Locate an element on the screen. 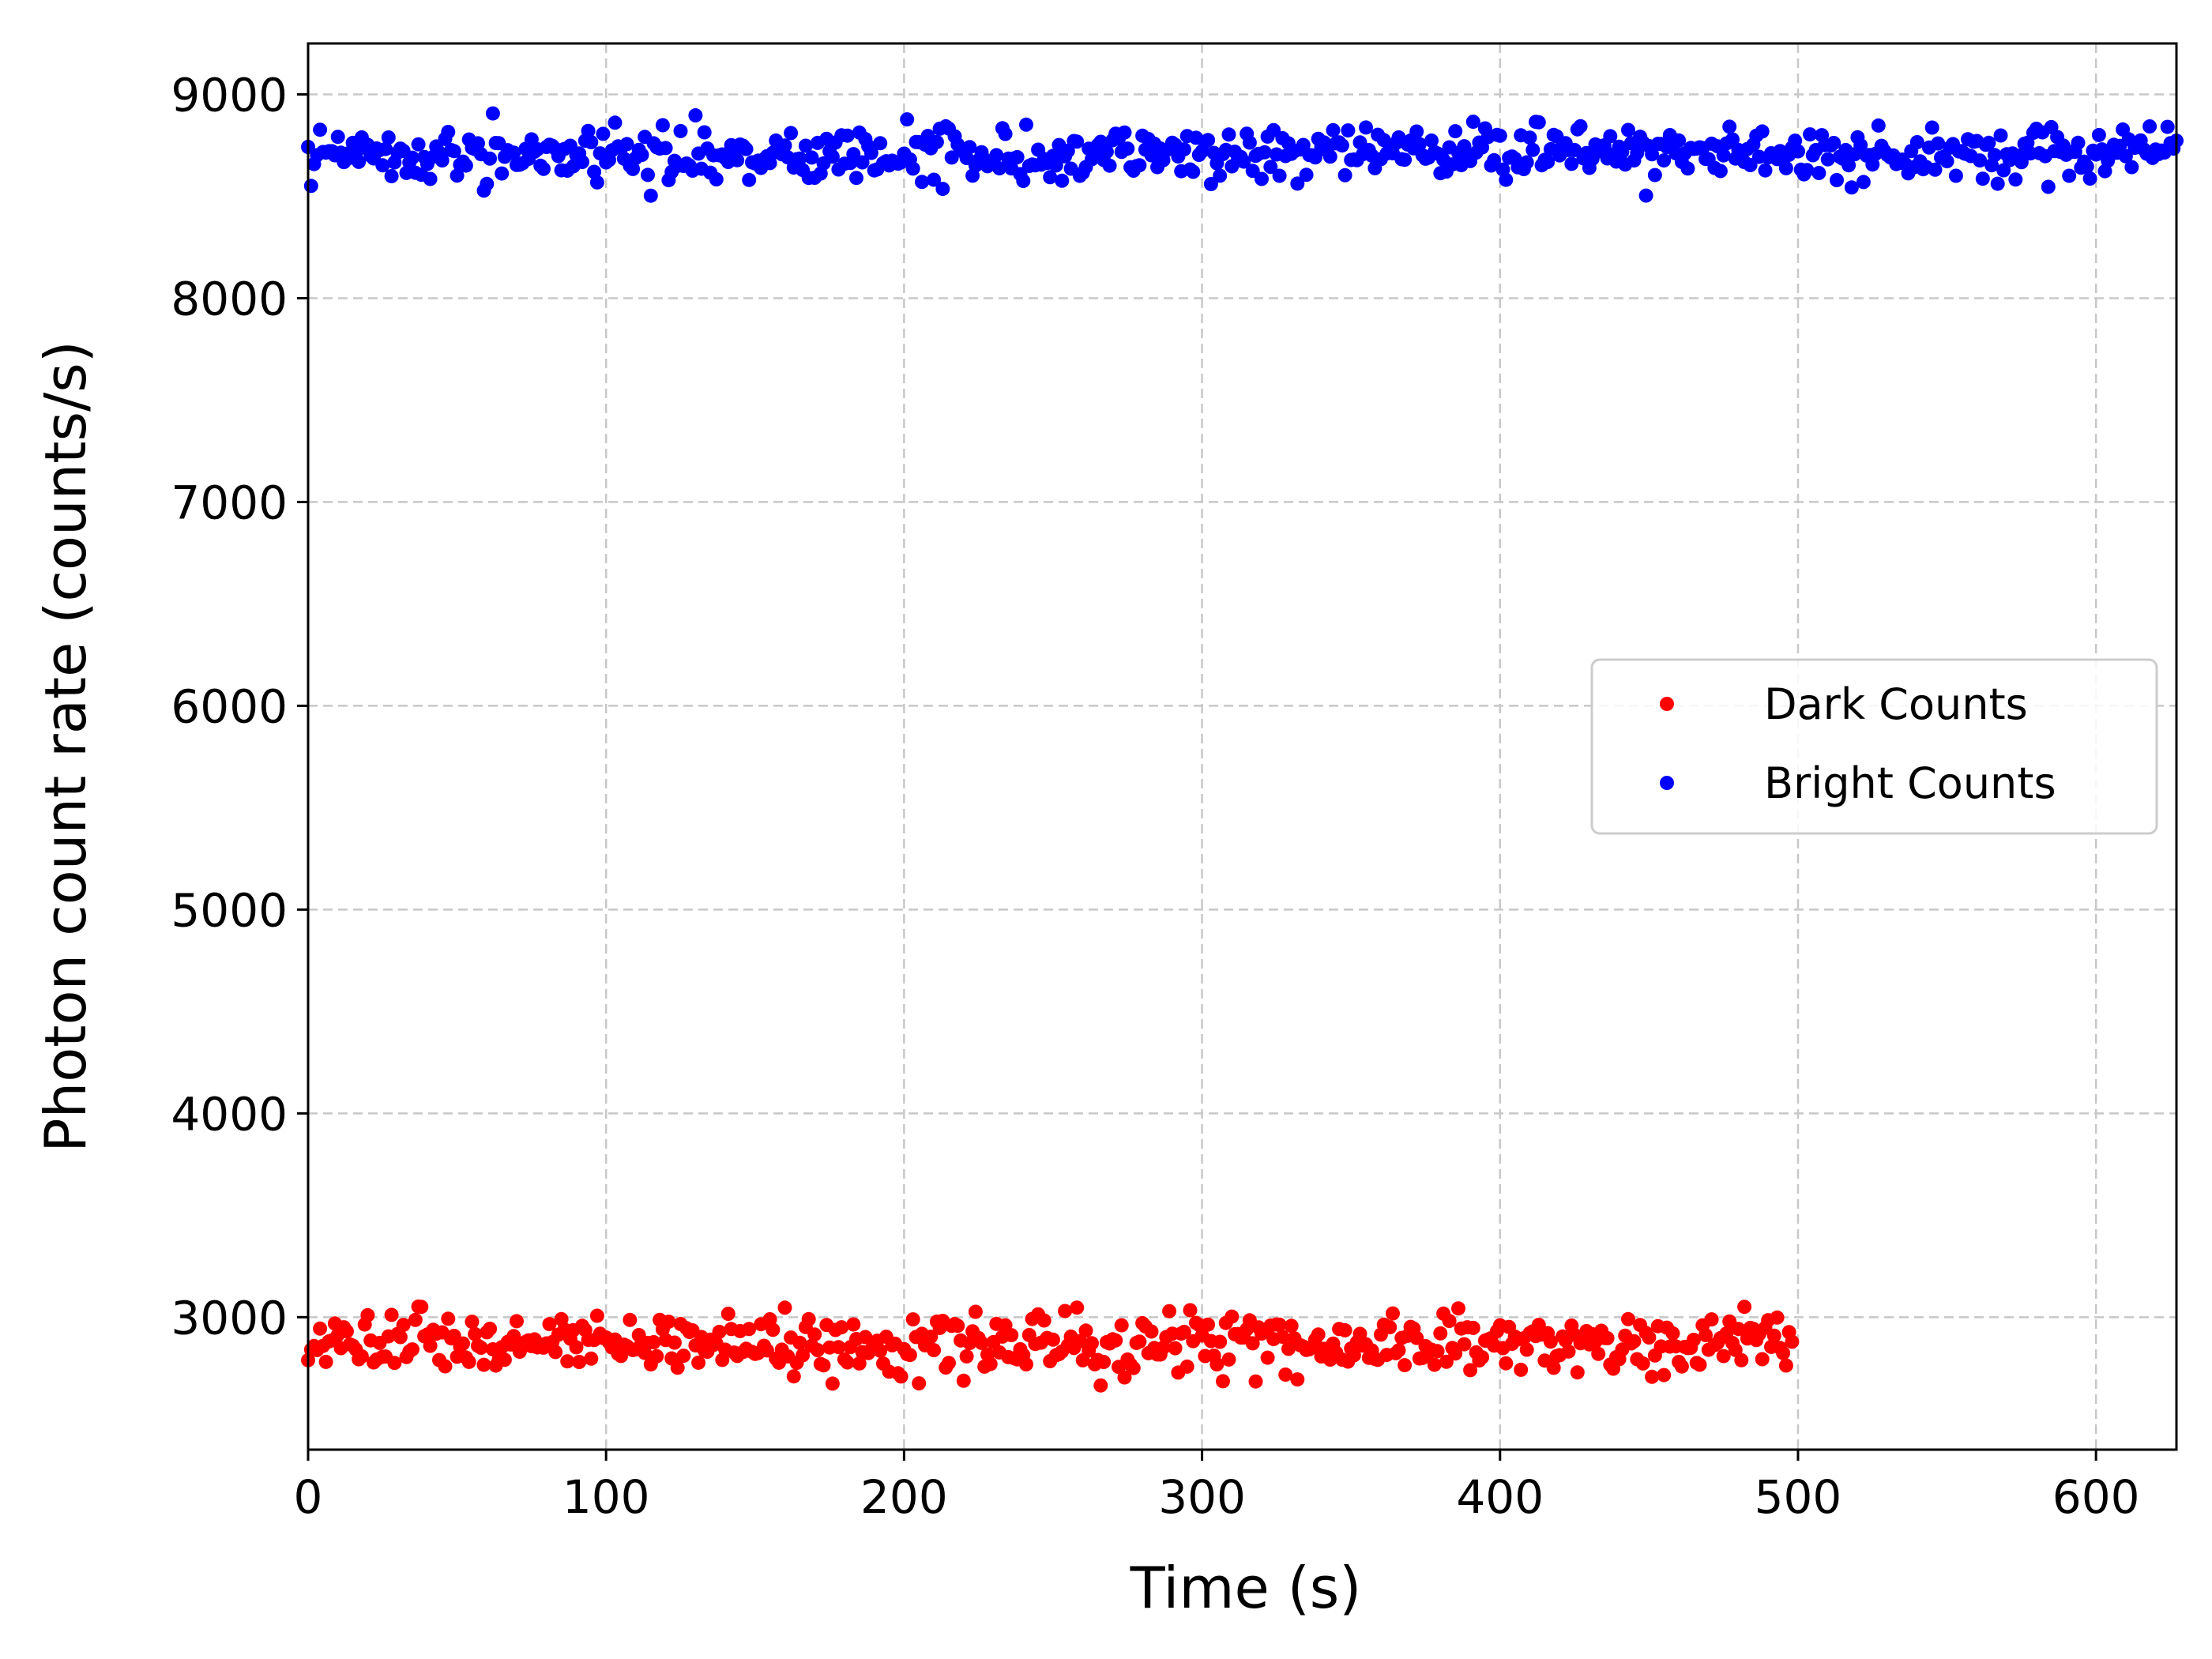 This screenshot has width=2212, height=1659. legend-box is located at coordinates (1874, 747).